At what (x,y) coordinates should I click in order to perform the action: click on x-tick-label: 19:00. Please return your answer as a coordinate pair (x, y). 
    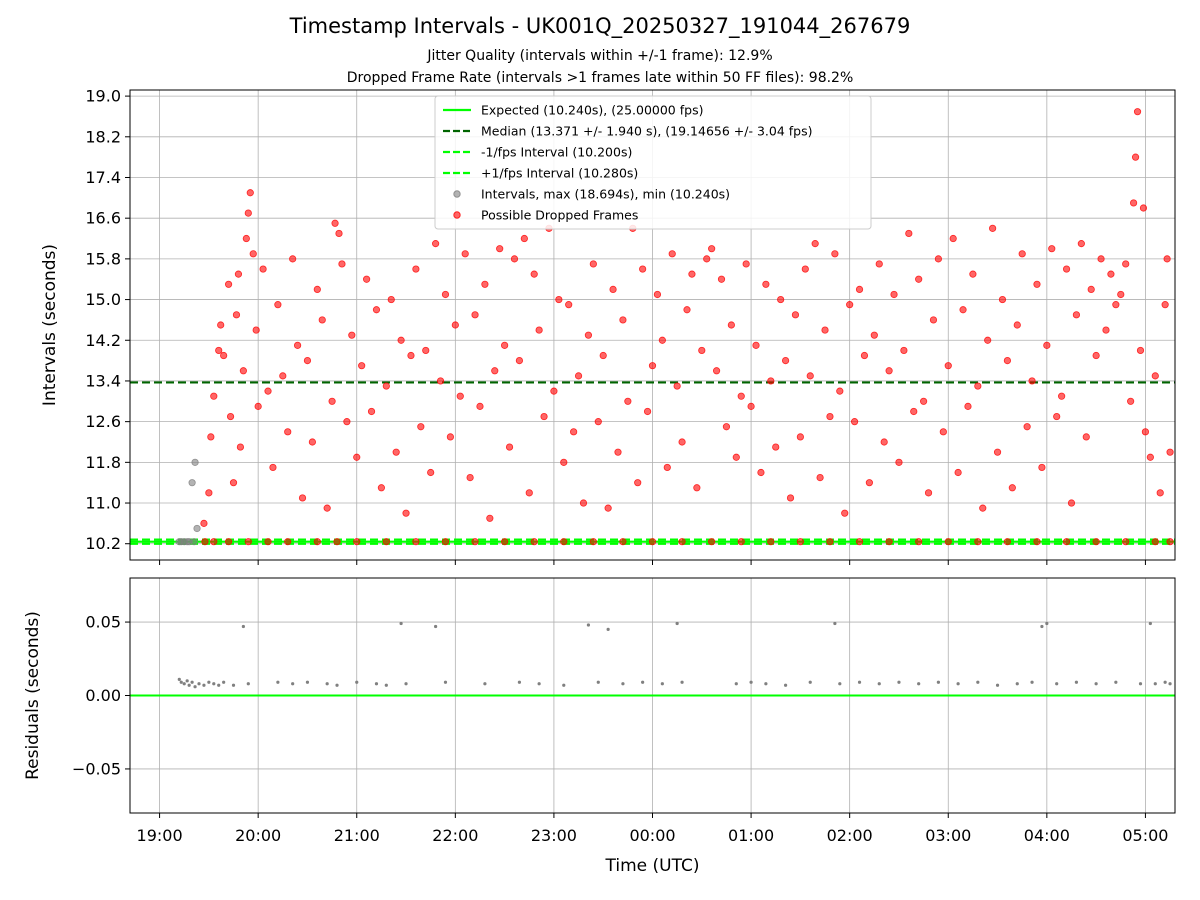
    Looking at the image, I should click on (160, 835).